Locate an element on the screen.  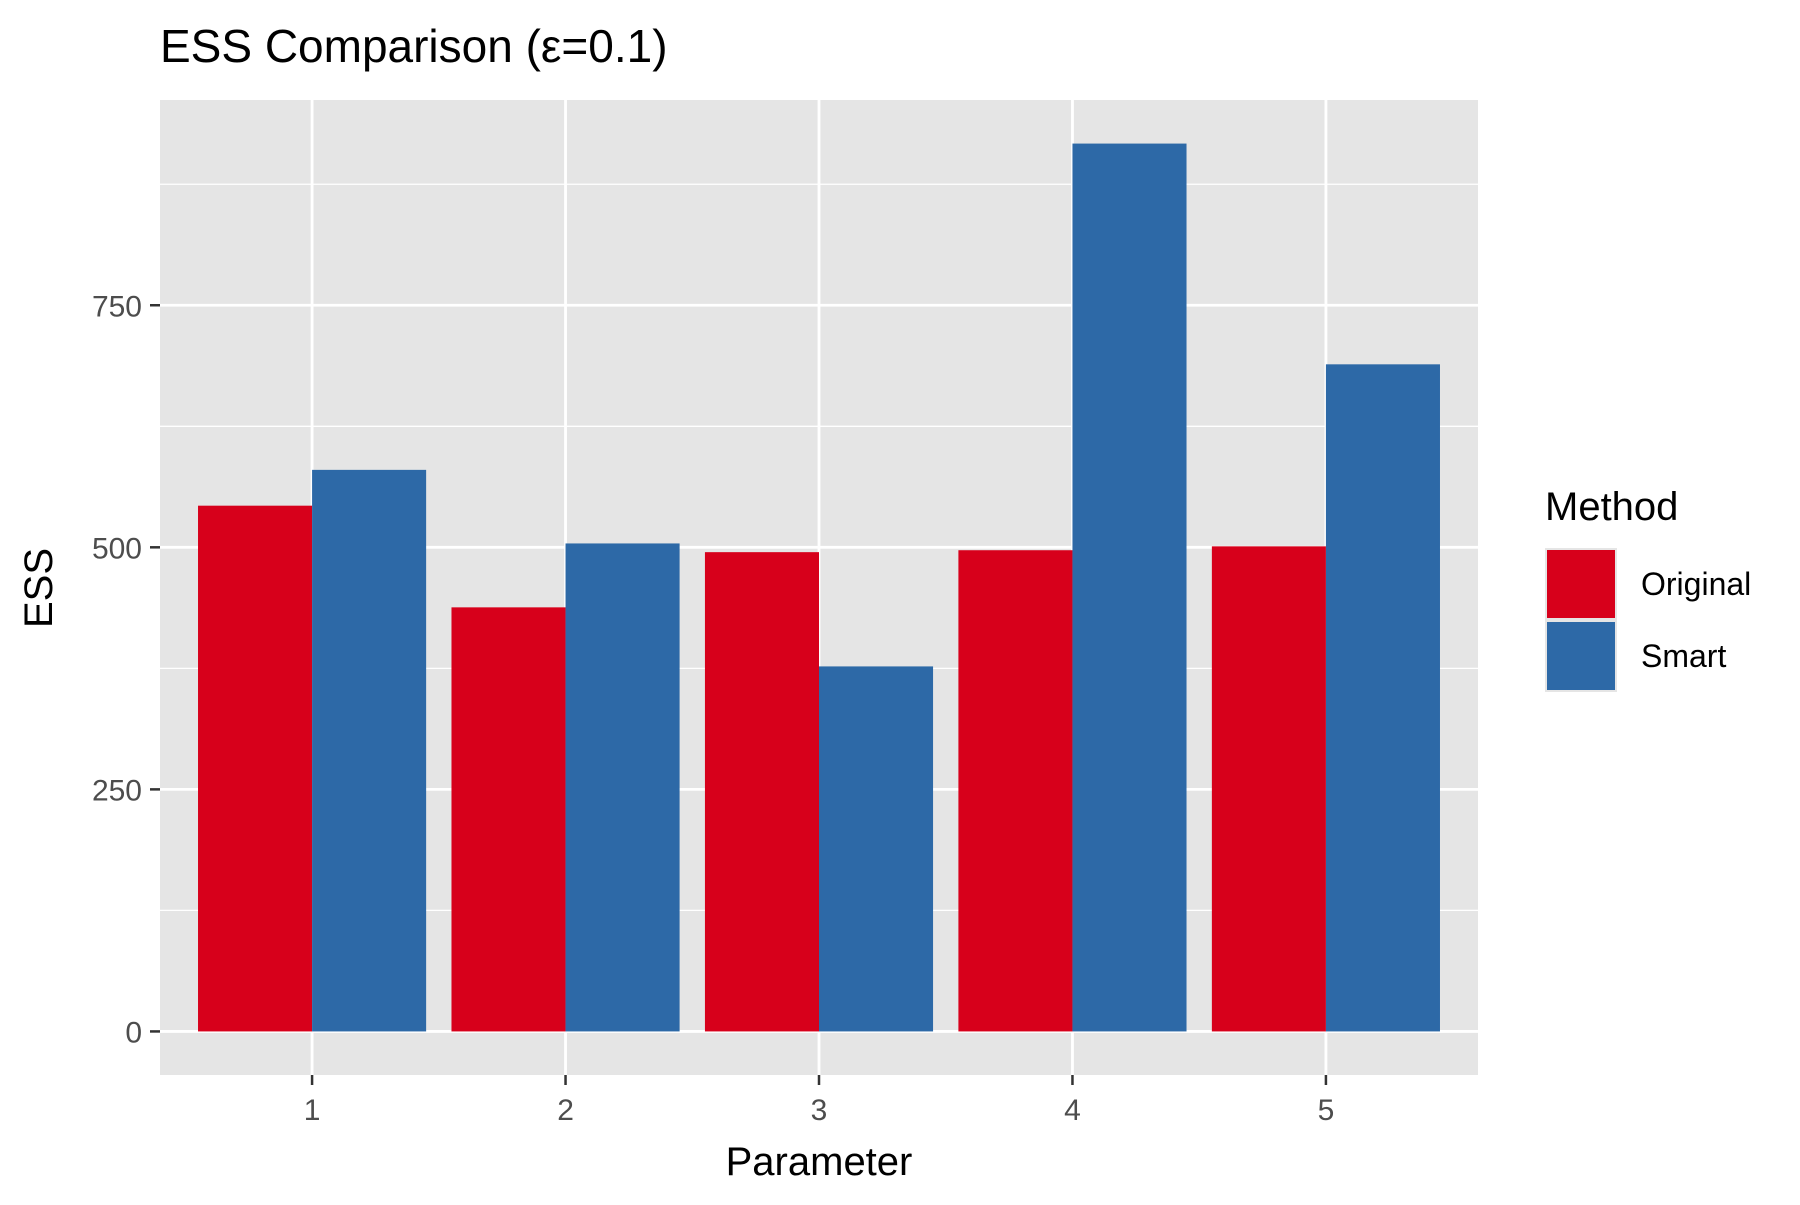
x-axis-title: Parameter is located at coordinates (819, 1162).